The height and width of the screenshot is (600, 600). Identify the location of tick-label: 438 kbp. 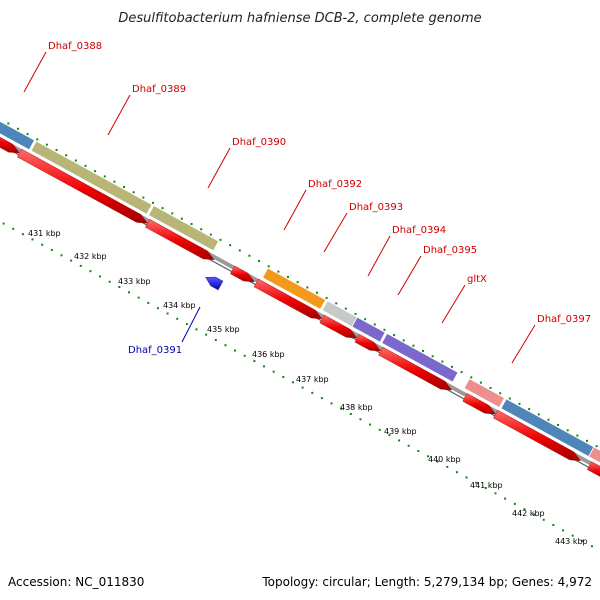
(356, 407).